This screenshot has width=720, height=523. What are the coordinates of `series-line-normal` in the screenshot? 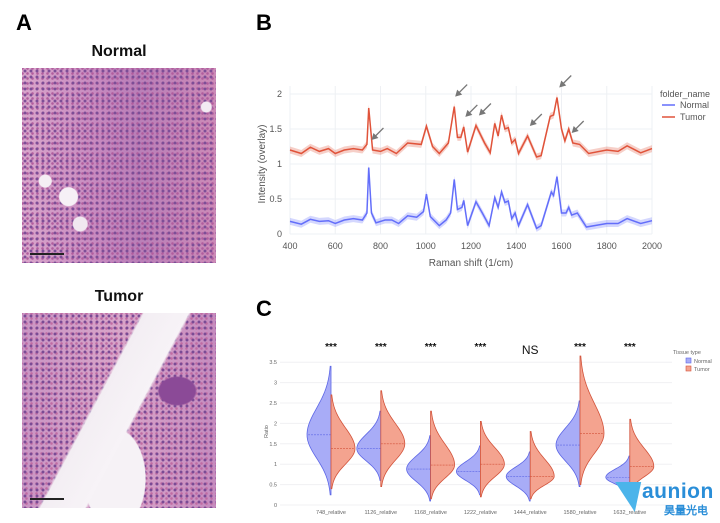 It's located at (471, 198).